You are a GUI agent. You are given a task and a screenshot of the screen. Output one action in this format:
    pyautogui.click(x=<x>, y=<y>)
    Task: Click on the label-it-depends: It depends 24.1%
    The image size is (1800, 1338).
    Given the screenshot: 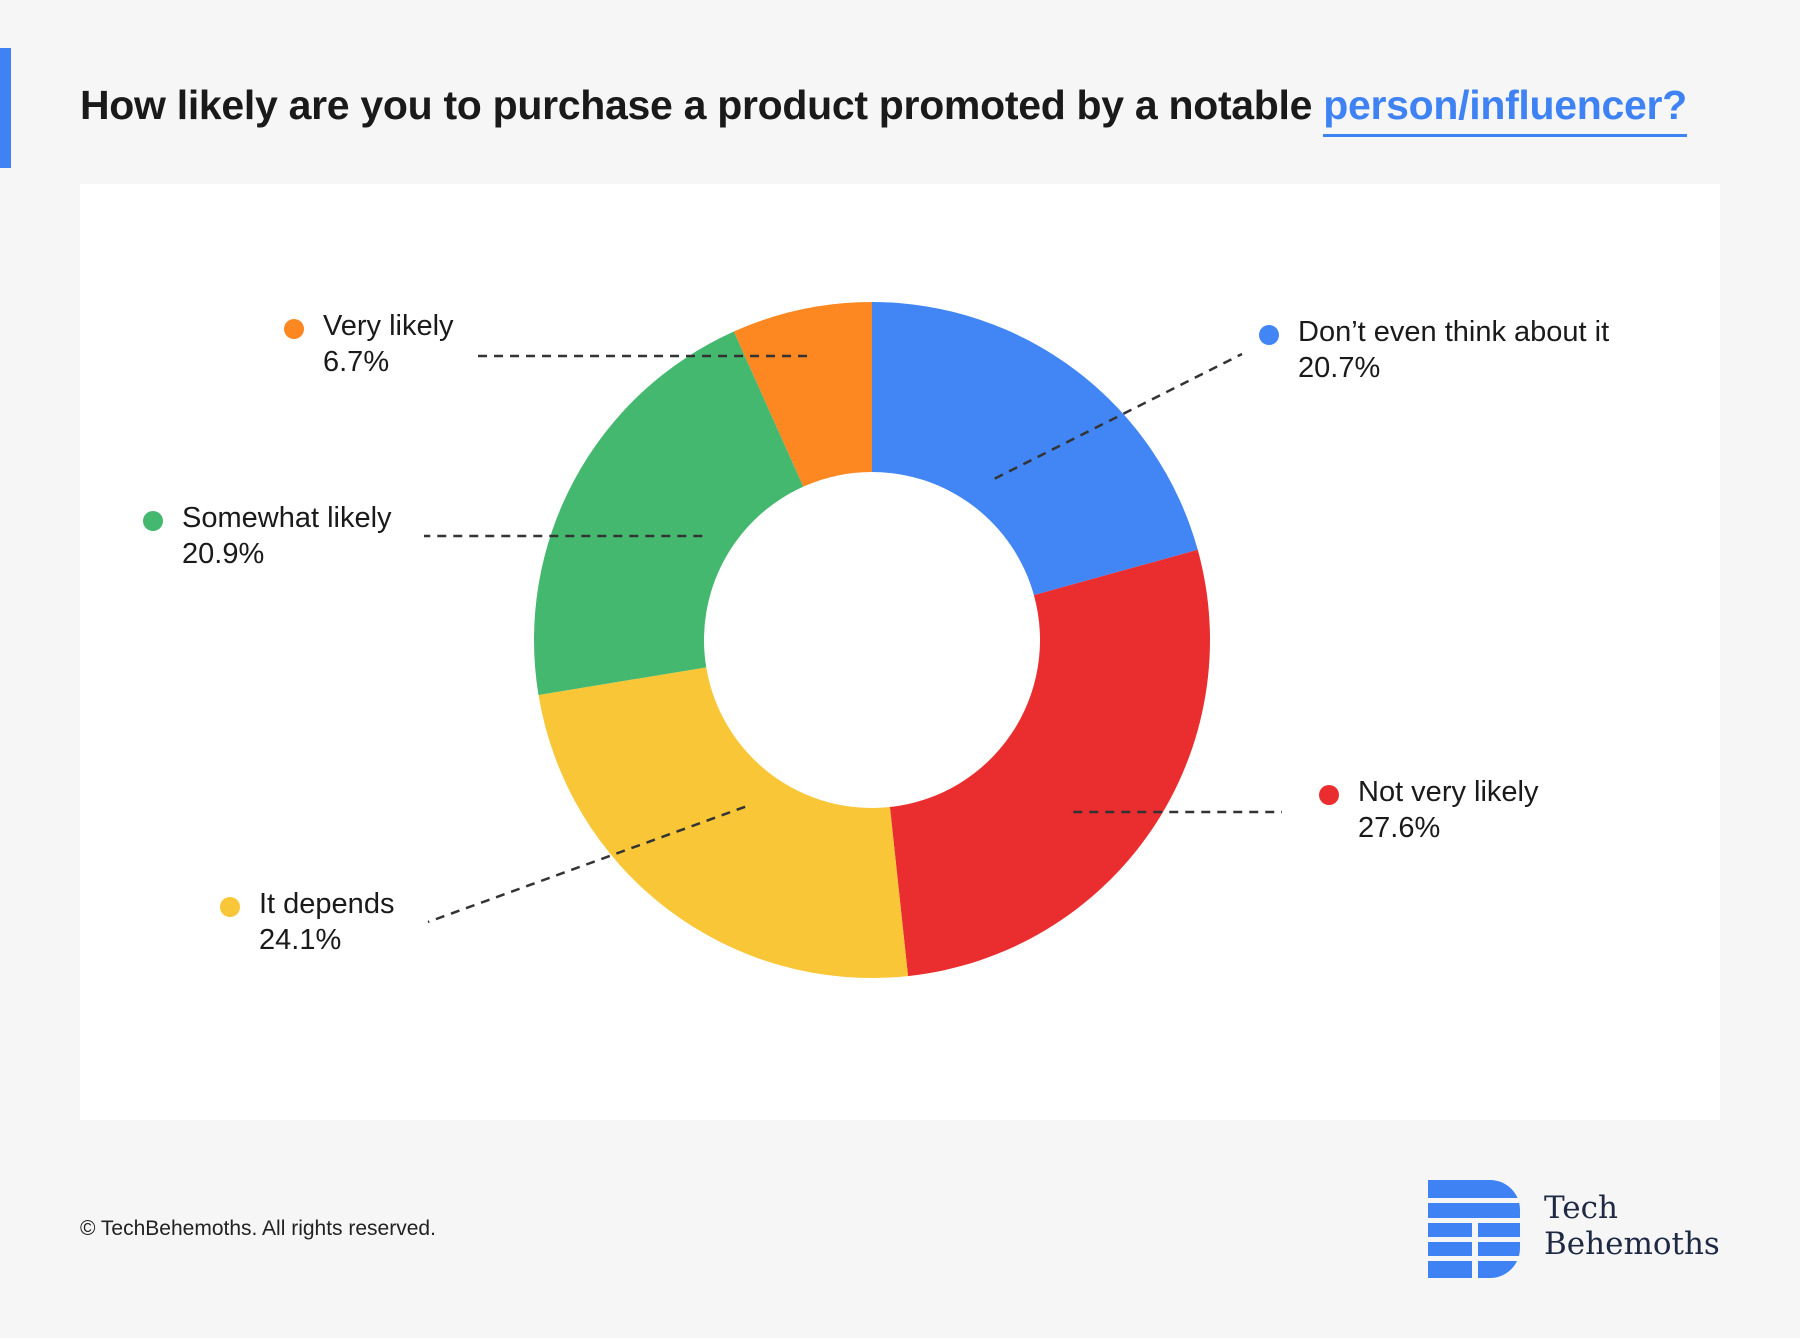 What is the action you would take?
    pyautogui.click(x=307, y=922)
    